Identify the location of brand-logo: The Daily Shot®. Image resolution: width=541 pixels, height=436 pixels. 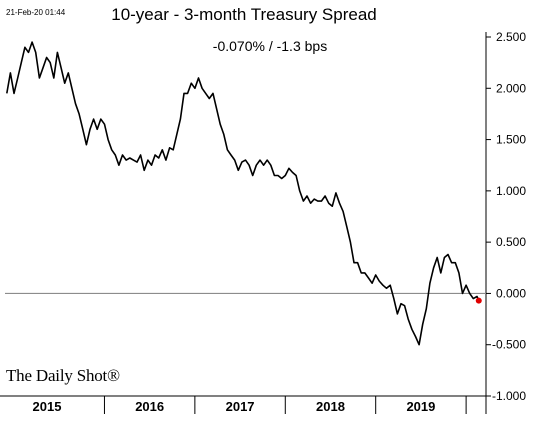
(63, 375).